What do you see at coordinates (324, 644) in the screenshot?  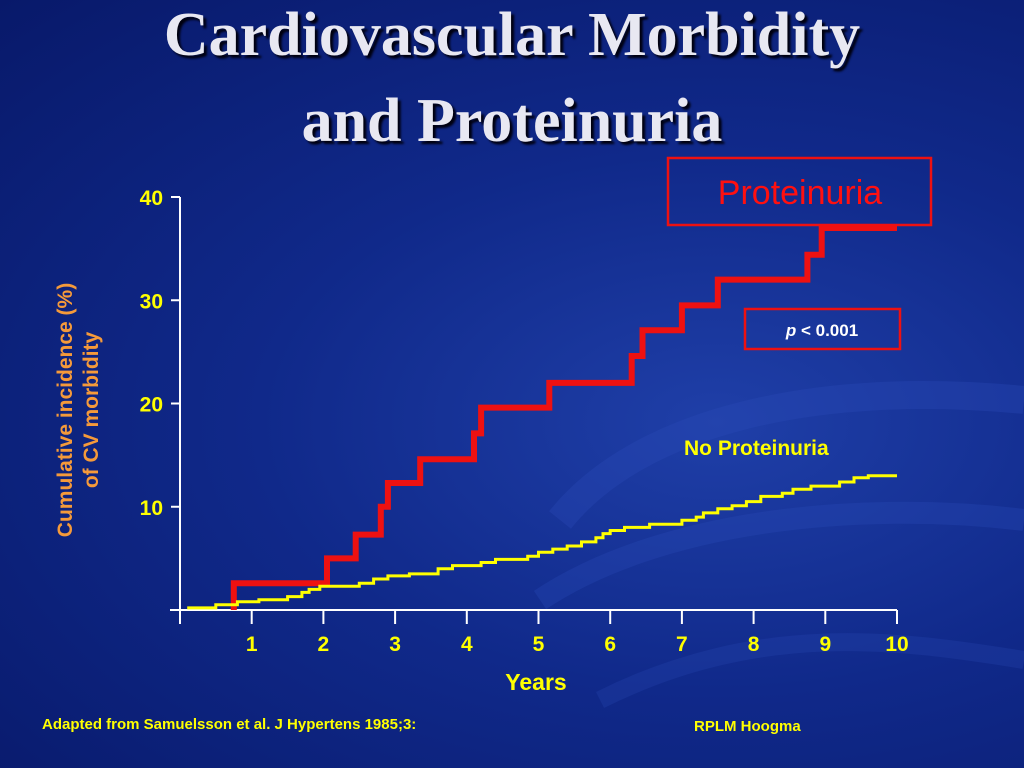 I see `x-tick-label: 2` at bounding box center [324, 644].